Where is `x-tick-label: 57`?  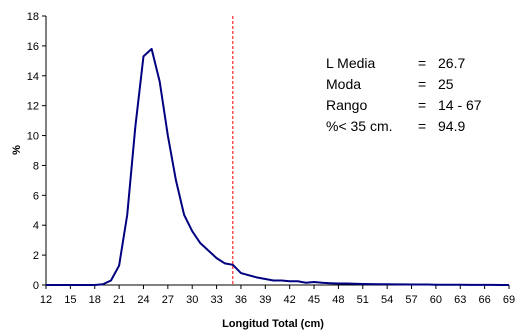
x-tick-label: 57 is located at coordinates (411, 300).